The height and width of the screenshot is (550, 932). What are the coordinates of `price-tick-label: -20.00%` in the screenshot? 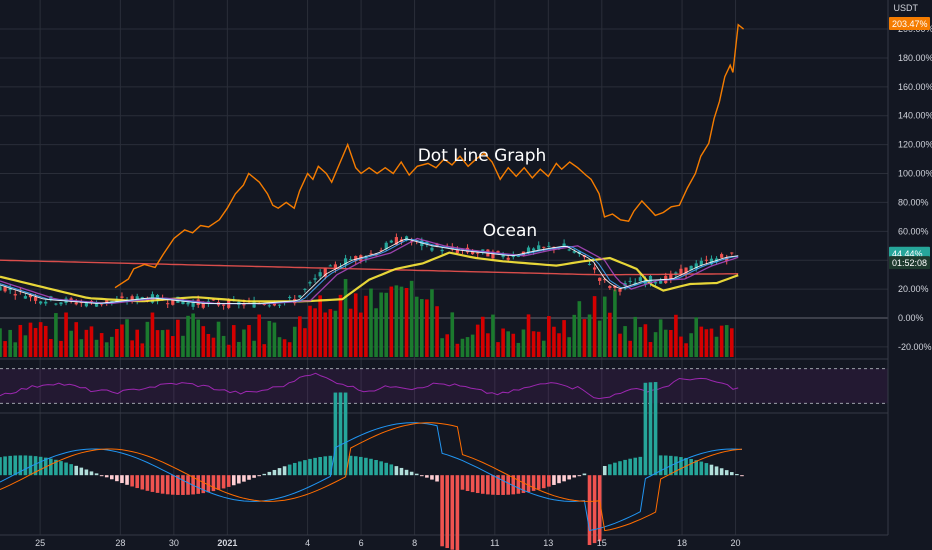 It's located at (915, 347).